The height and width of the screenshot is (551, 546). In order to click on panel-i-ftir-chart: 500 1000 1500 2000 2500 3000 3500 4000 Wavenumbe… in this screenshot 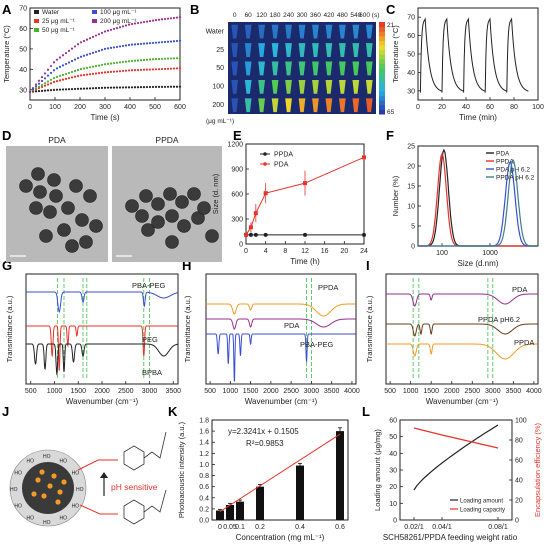, I will do `click(453, 339)`.